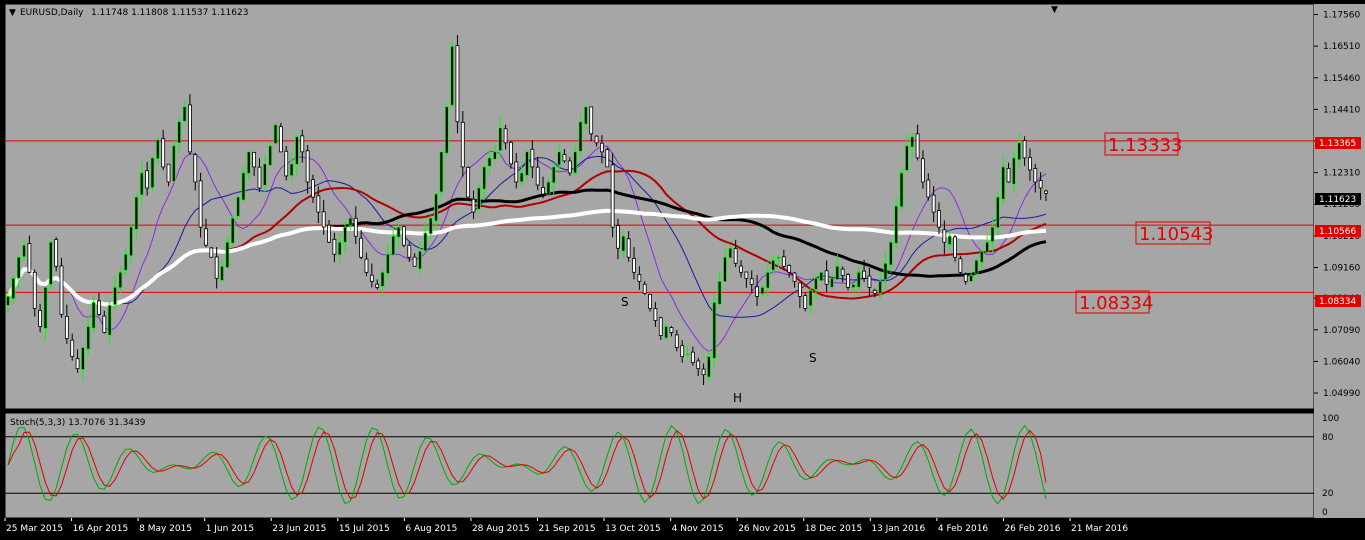 The height and width of the screenshot is (540, 1365). What do you see at coordinates (1341, 47) in the screenshot?
I see `price-tick-label: 1.16510` at bounding box center [1341, 47].